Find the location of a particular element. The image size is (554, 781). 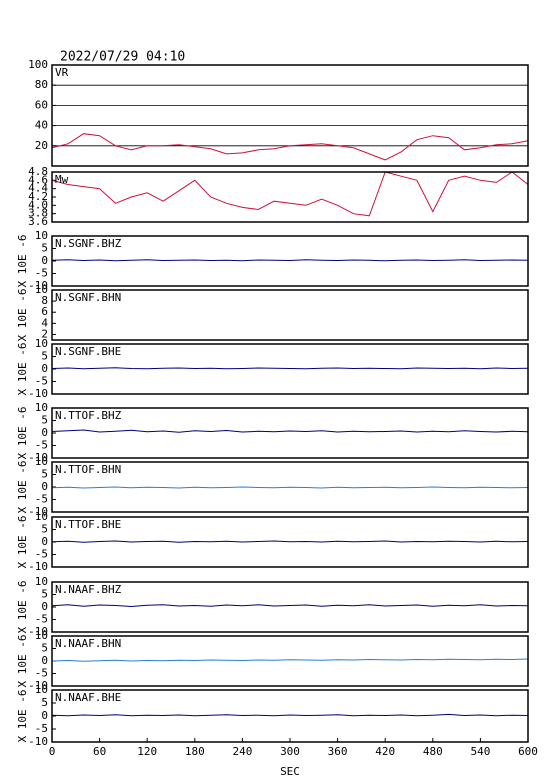

x-tick-label: 540 is located at coordinates (480, 751).